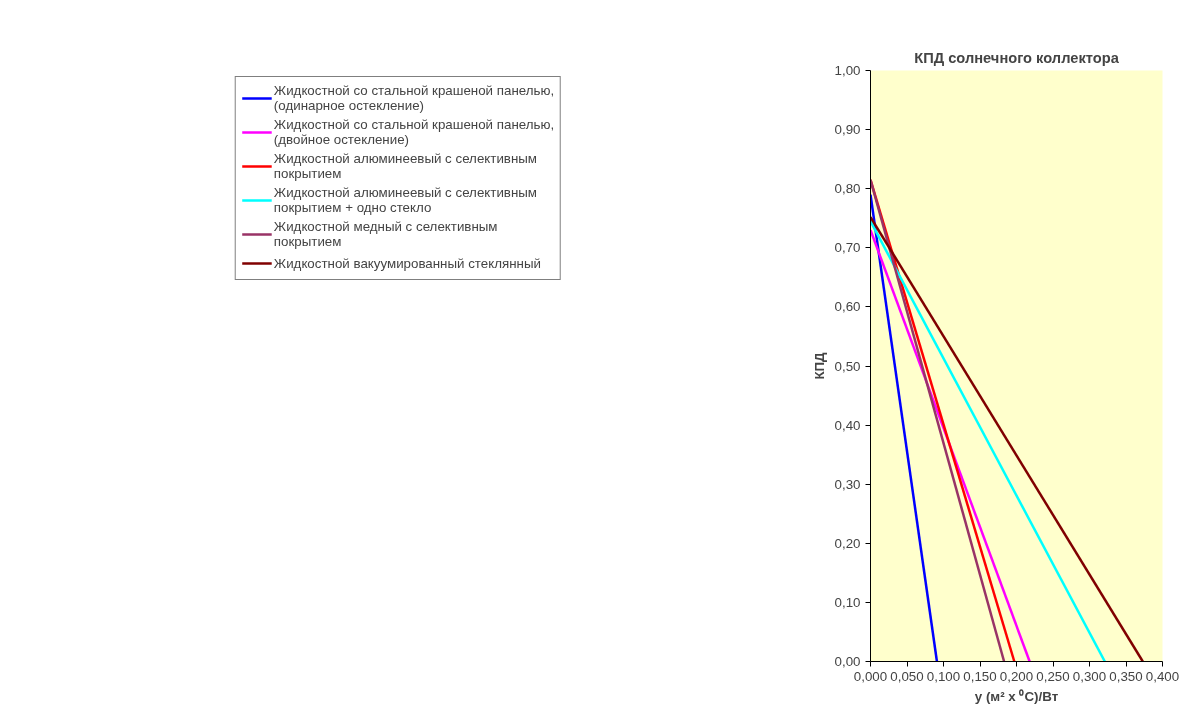  I want to click on x-tick-label: 0,400, so click(1162, 676).